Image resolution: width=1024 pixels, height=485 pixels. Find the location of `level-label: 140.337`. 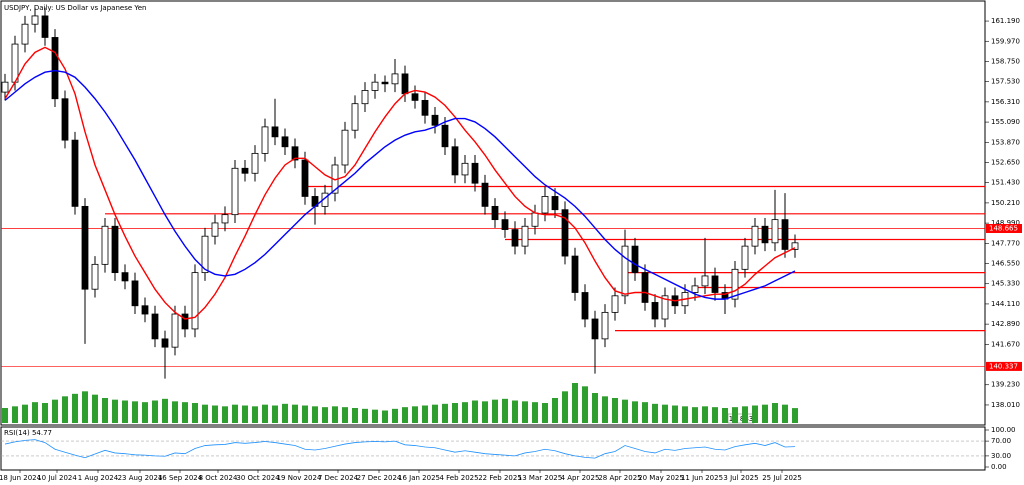

level-label: 140.337 is located at coordinates (1003, 366).